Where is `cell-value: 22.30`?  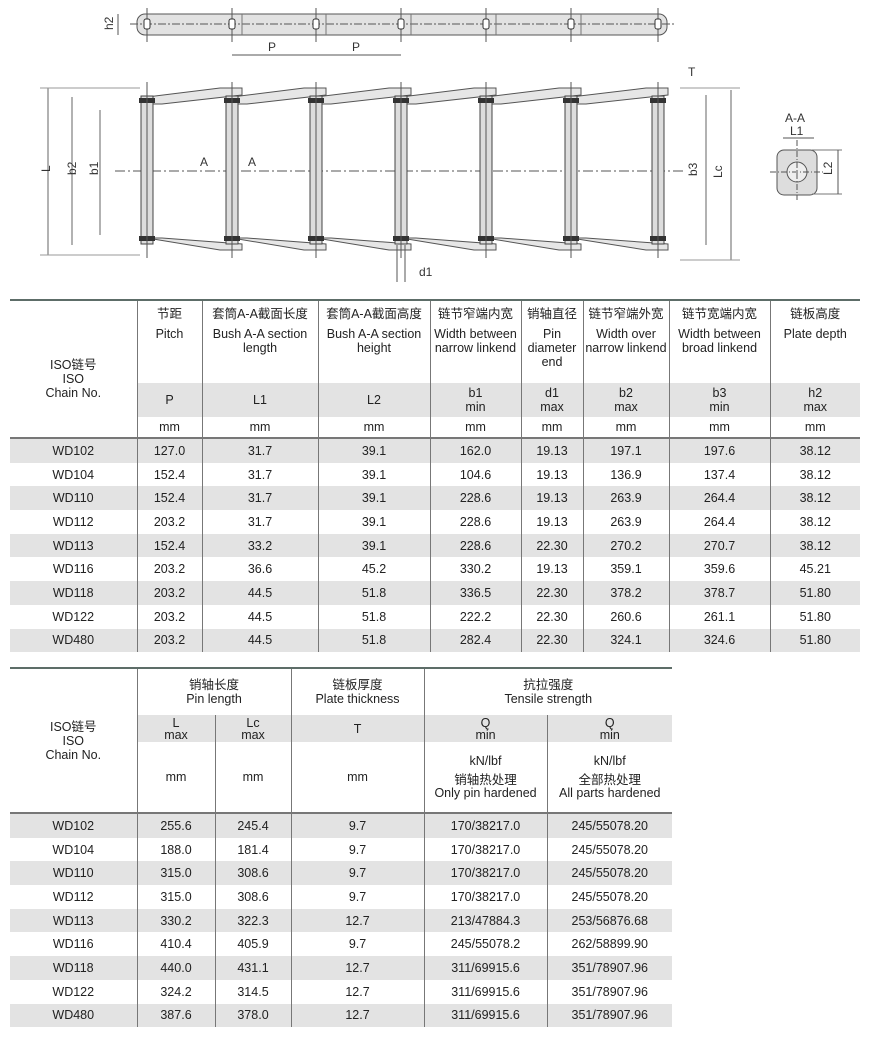
cell-value: 22.30 is located at coordinates (552, 616).